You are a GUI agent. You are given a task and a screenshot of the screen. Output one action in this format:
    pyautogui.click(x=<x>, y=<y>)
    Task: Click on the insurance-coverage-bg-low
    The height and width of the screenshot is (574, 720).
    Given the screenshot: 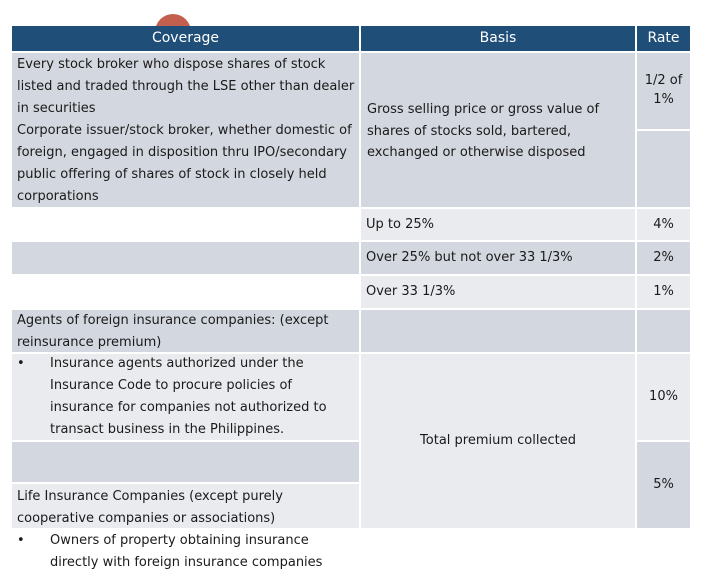 What is the action you would take?
    pyautogui.click(x=185, y=462)
    